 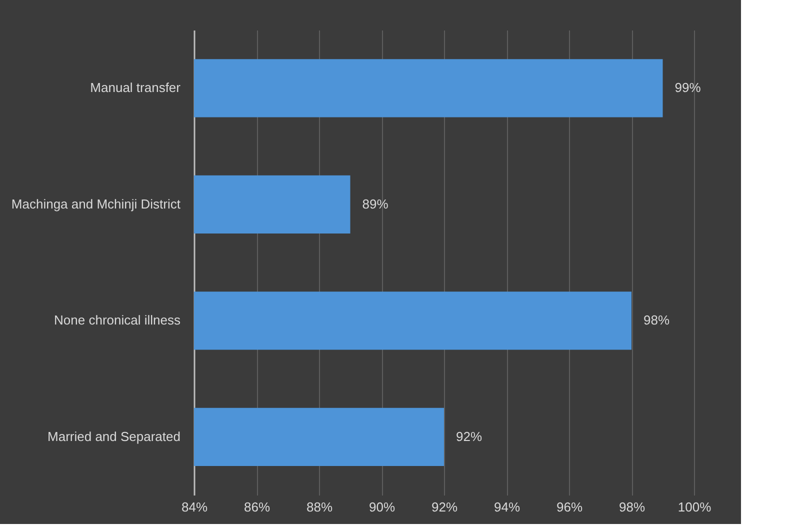 What do you see at coordinates (194, 507) in the screenshot?
I see `x-tick-label: 84%` at bounding box center [194, 507].